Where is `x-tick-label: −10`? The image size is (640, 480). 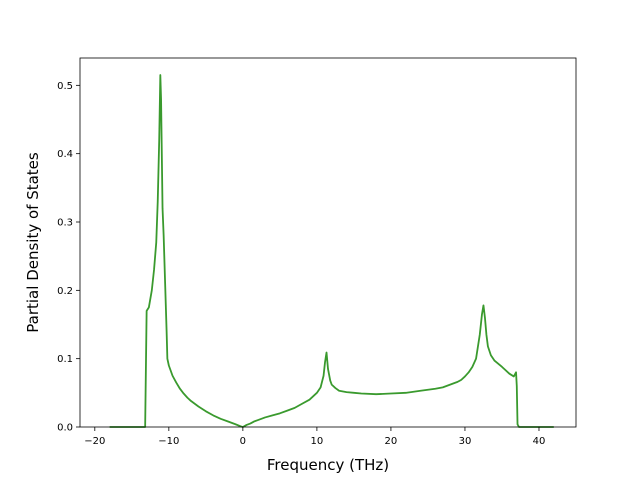
x-tick-label: −10 is located at coordinates (168, 441).